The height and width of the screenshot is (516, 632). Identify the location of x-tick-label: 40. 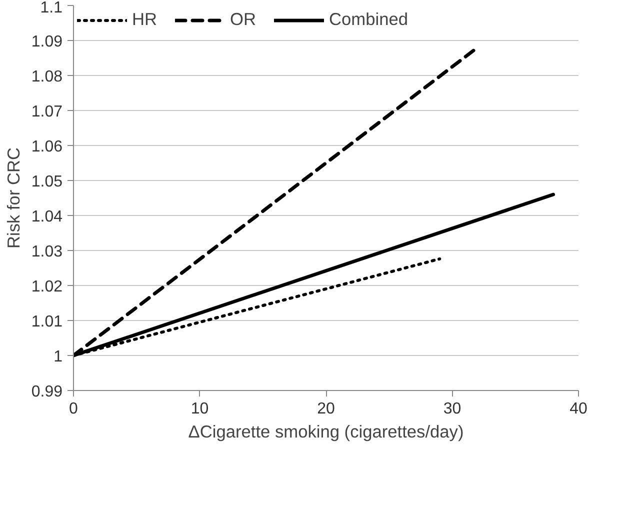
(579, 409).